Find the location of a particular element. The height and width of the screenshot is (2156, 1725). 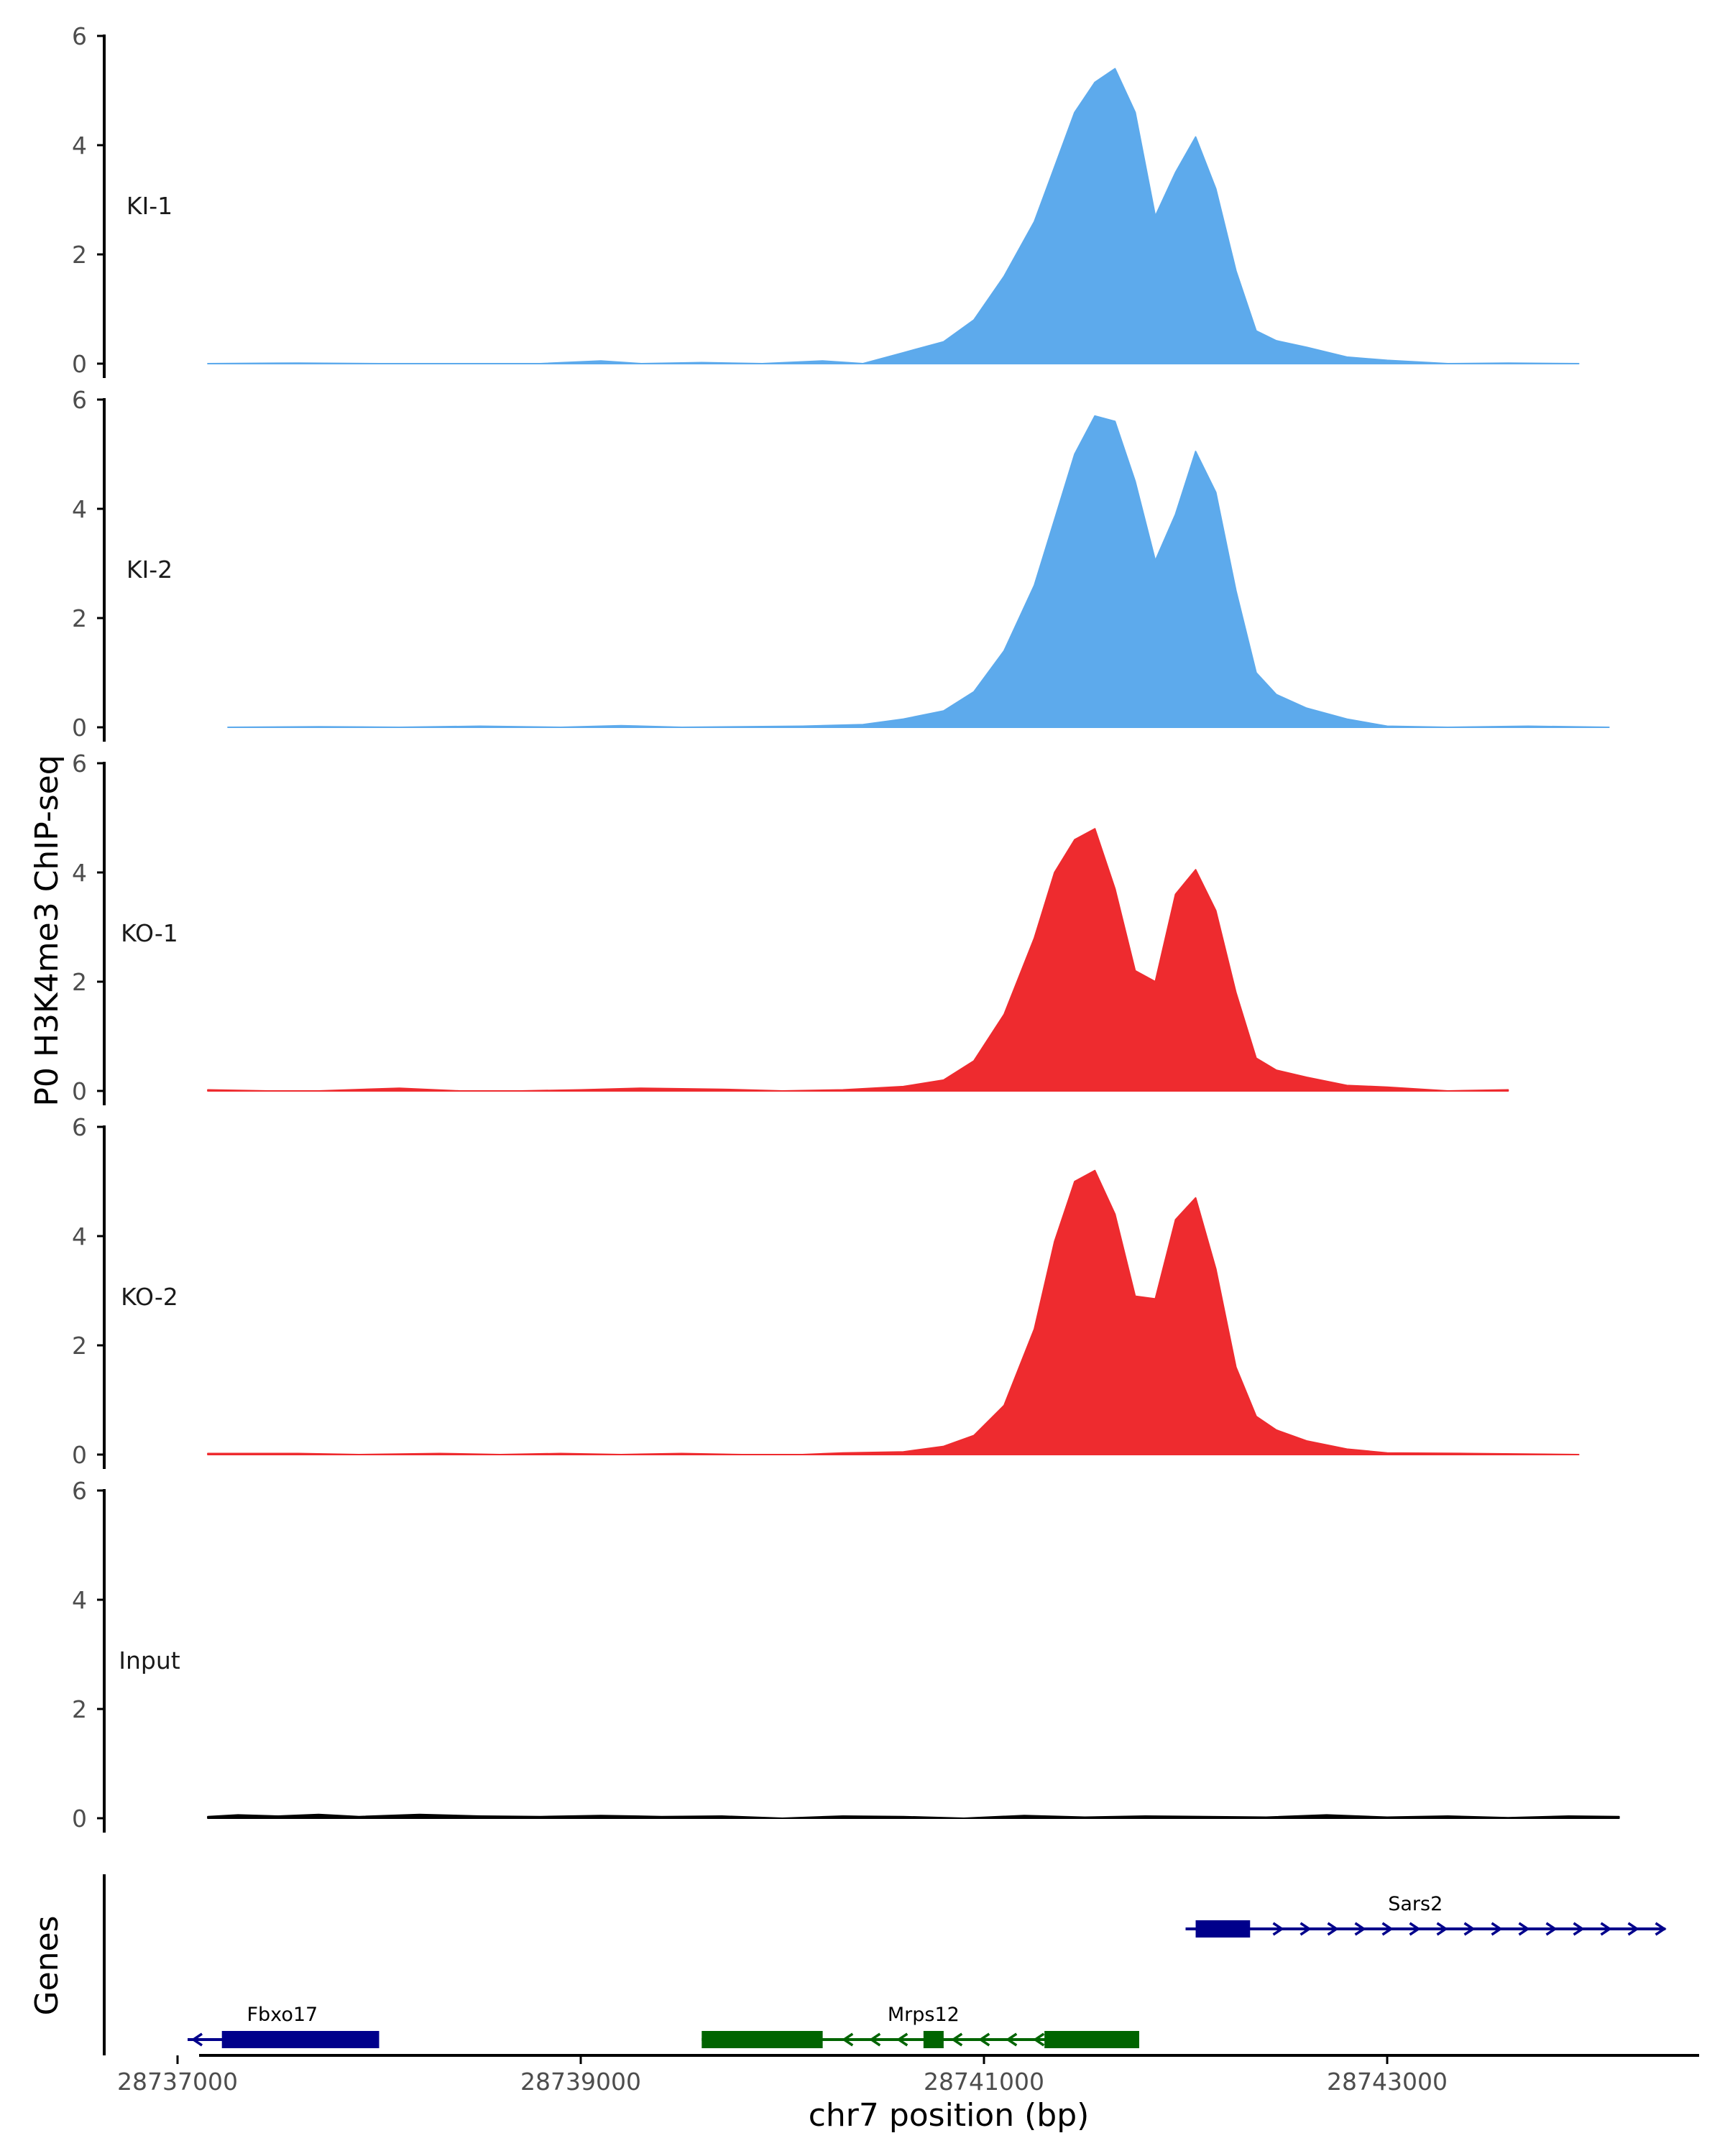

track-label: KI-2 is located at coordinates (149, 570).